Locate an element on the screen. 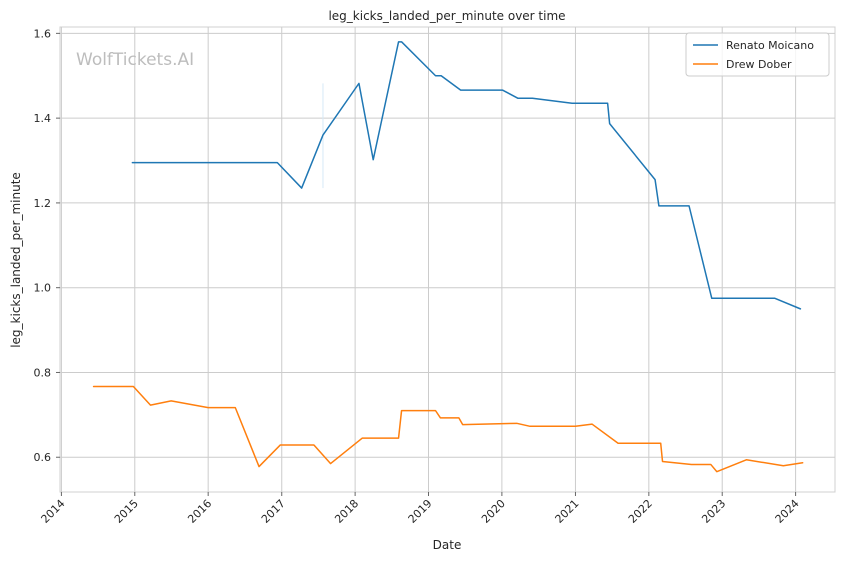 This screenshot has width=844, height=561. x-tick-label: 2023 is located at coordinates (713, 511).